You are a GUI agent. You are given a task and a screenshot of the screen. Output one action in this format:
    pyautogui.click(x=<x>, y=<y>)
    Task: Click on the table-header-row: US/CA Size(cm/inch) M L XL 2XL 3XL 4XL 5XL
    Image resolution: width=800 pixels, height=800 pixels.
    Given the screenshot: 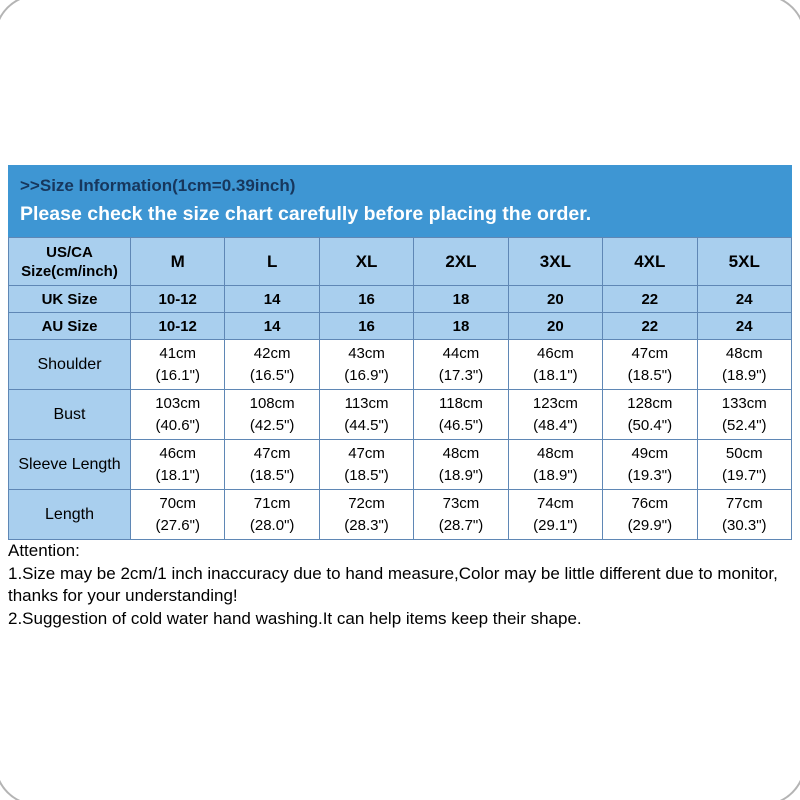 What is the action you would take?
    pyautogui.click(x=400, y=261)
    